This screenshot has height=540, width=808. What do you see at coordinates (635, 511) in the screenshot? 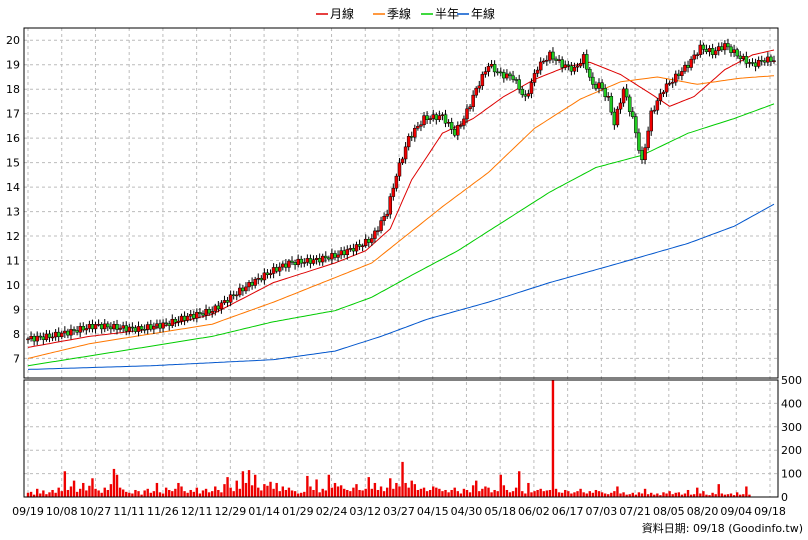
I see `date-tick-label: 07/21` at bounding box center [635, 511].